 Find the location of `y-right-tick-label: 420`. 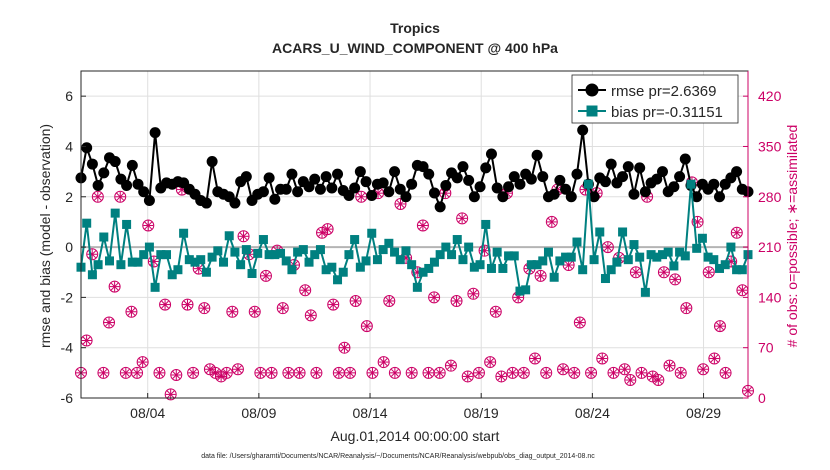

y-right-tick-label: 420 is located at coordinates (770, 96).